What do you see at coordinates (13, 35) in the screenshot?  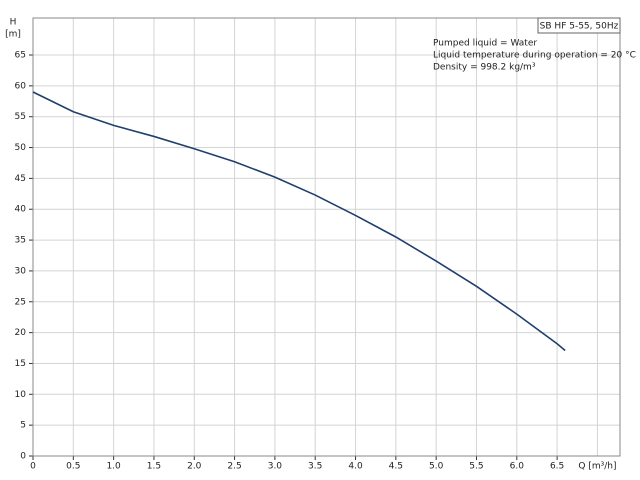 I see `y-axis-unit: [m]` at bounding box center [13, 35].